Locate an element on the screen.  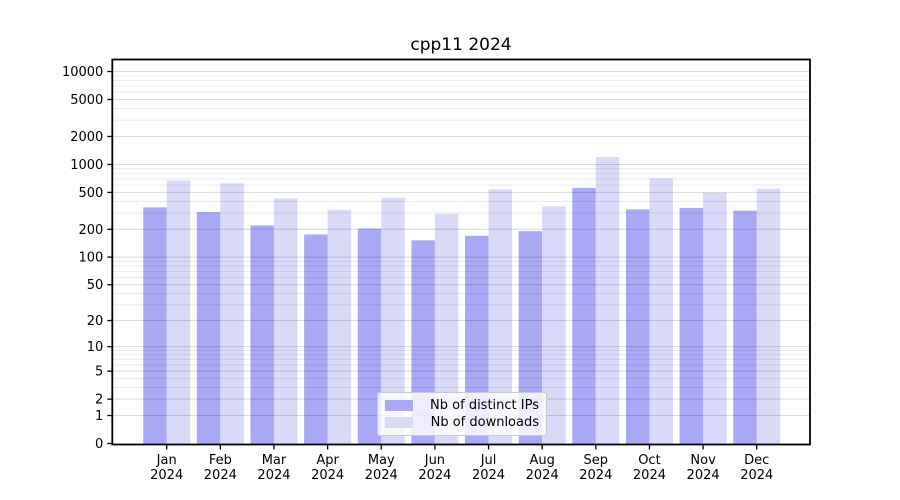
legend-swatch-distinct-ips-icon is located at coordinates (399, 405).